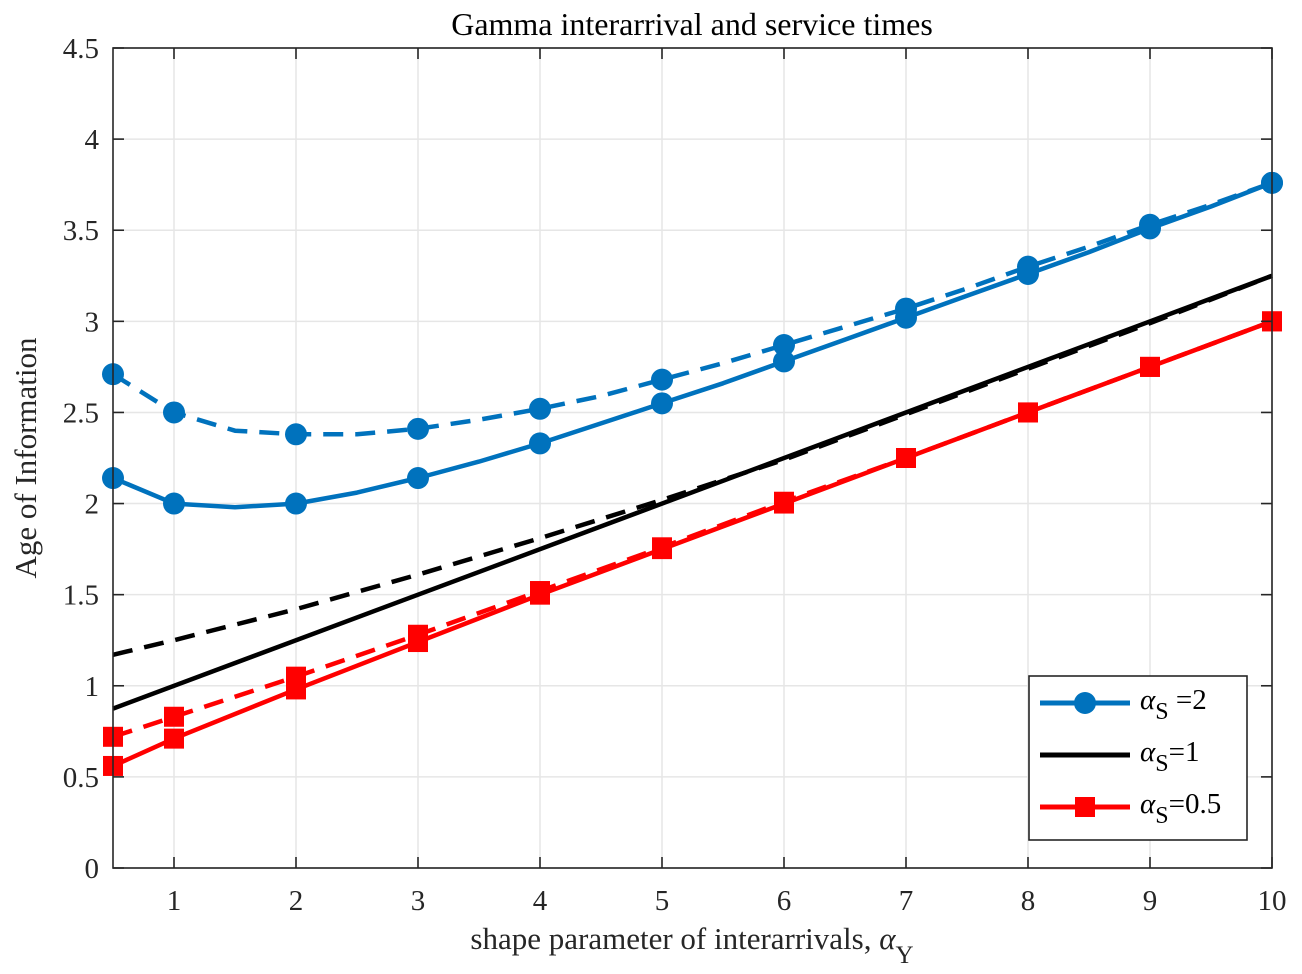  I want to click on x-tick-label: 9, so click(1150, 901).